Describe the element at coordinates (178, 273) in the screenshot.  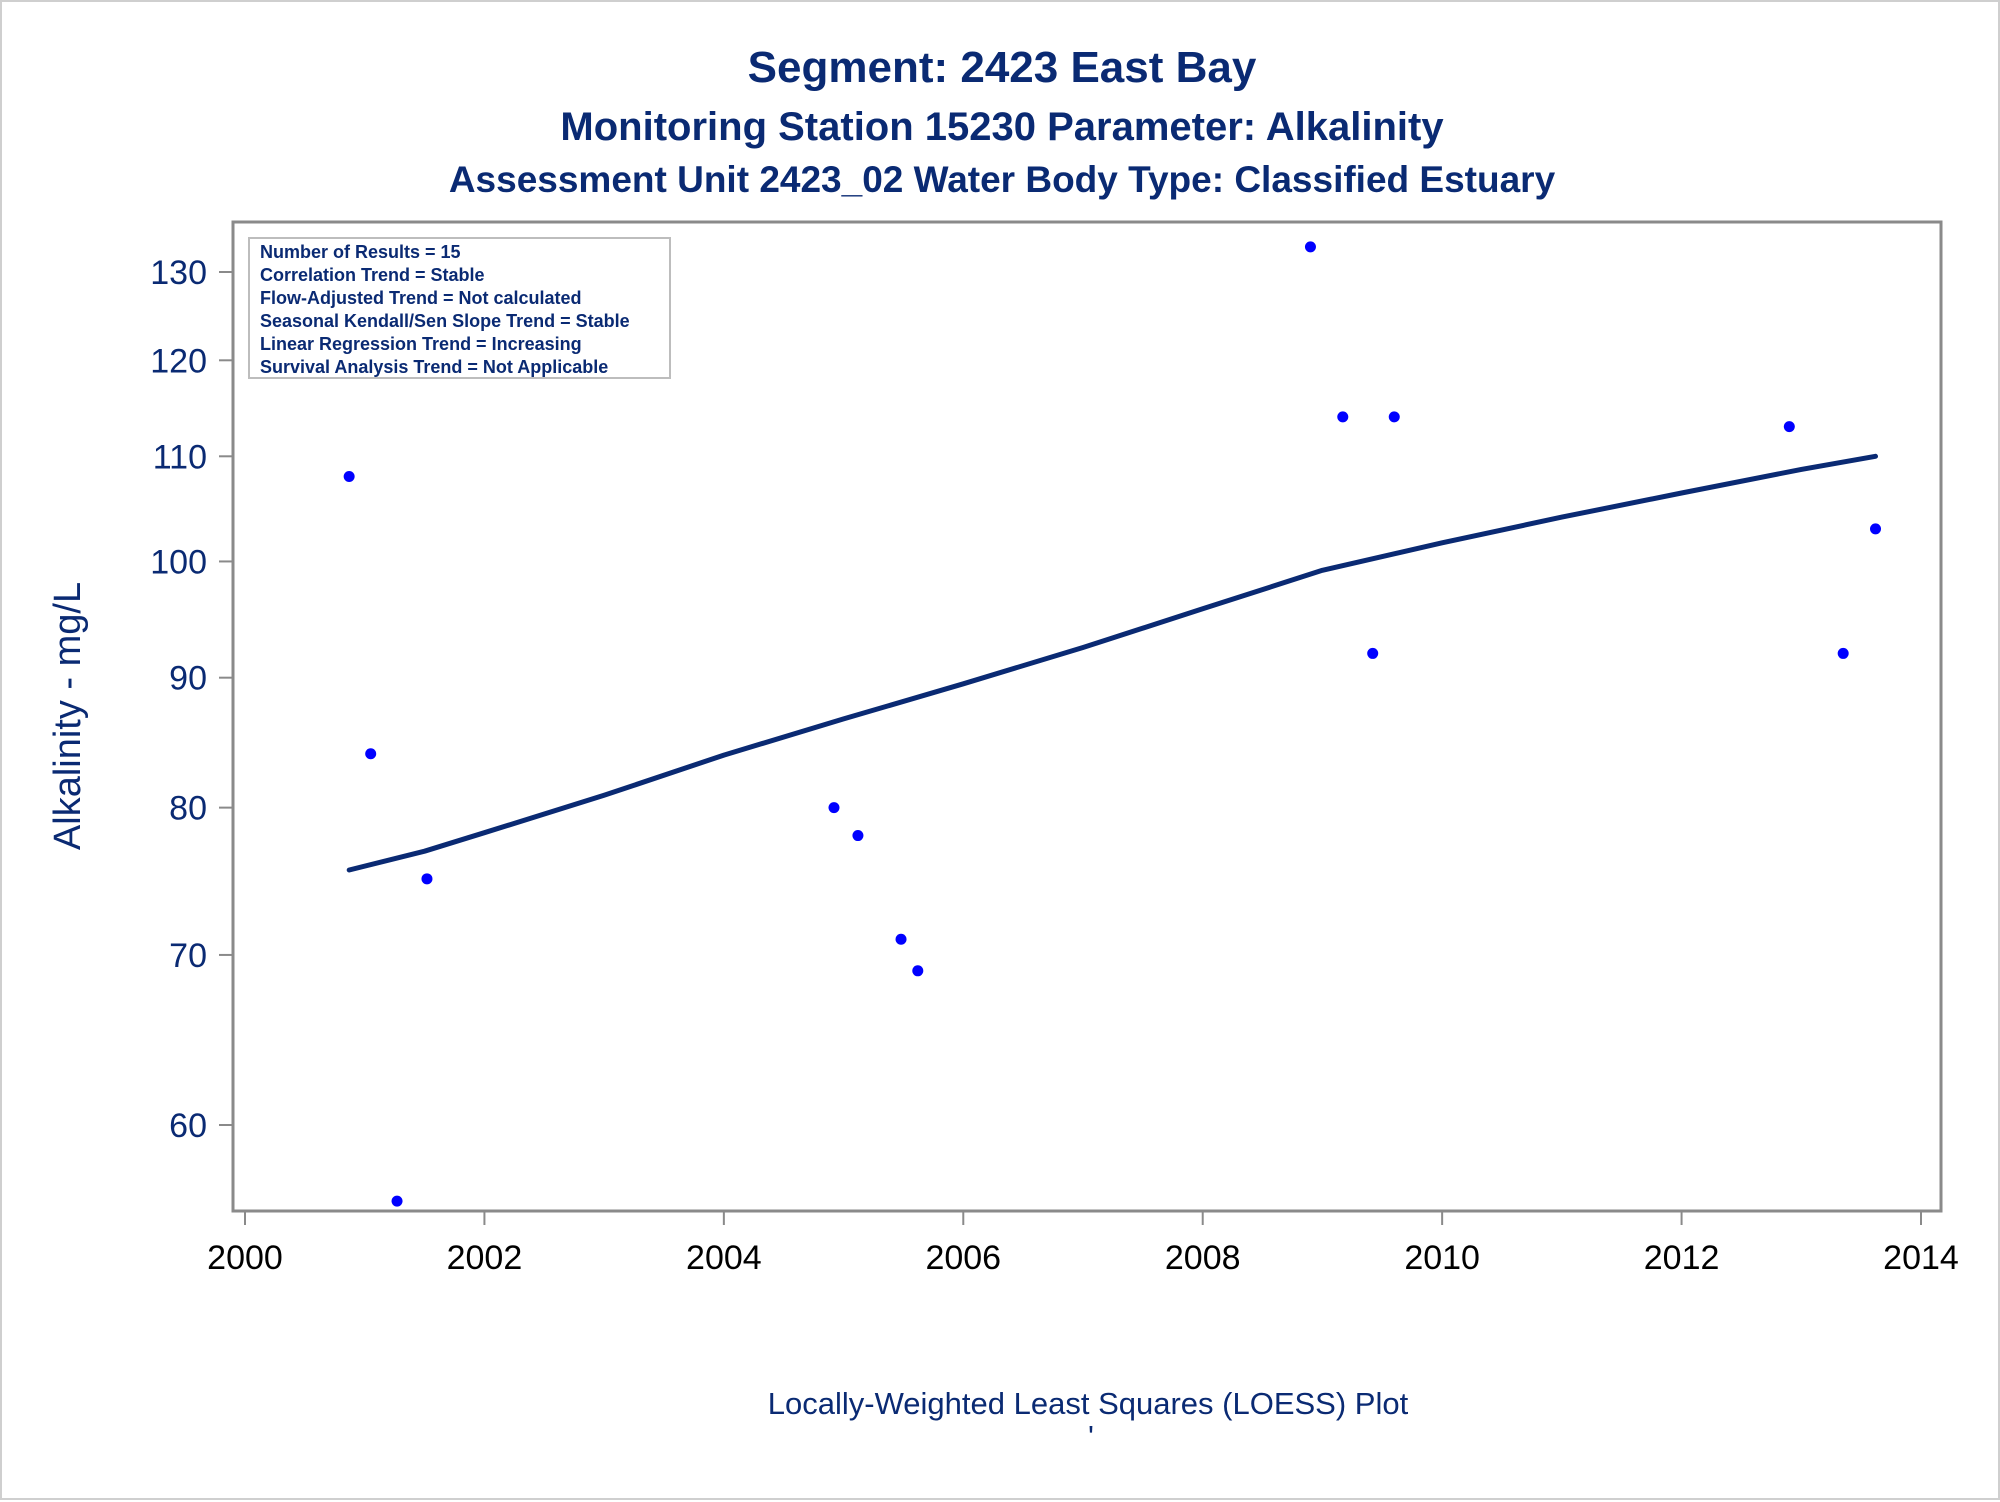
I see `y-tick-label: 130` at that location.